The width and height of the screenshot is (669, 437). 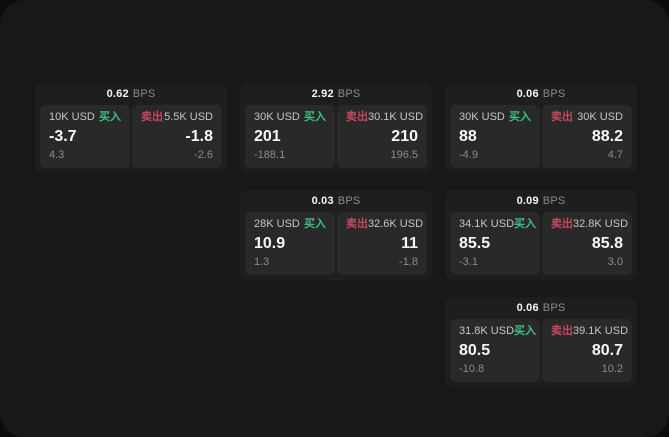 What do you see at coordinates (487, 224) in the screenshot?
I see `buy-amount: 34.1K USD` at bounding box center [487, 224].